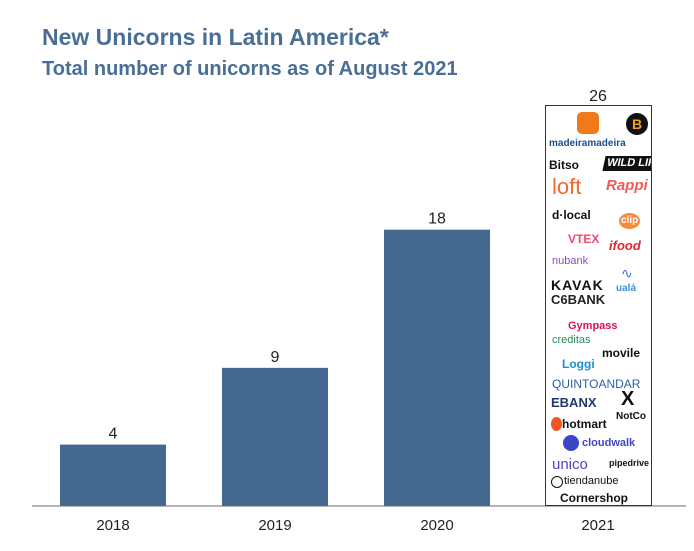  Describe the element at coordinates (626, 288) in the screenshot. I see `logo-uala: ualá` at that location.